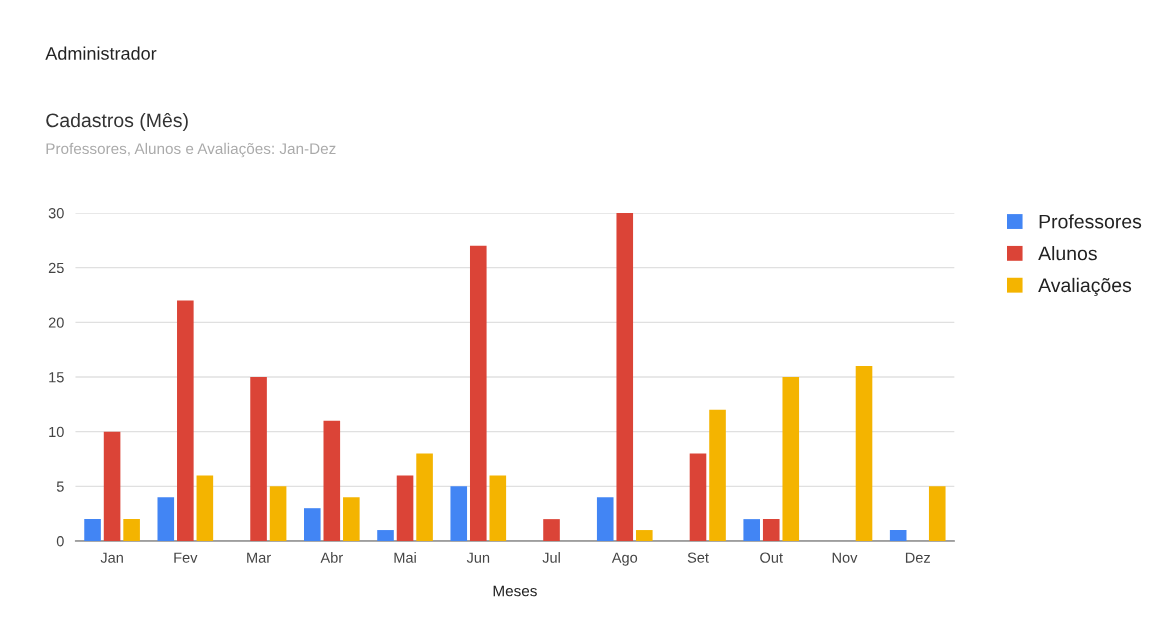 This screenshot has height=632, width=1161. Describe the element at coordinates (56, 268) in the screenshot. I see `y-tick-label: 25` at that location.